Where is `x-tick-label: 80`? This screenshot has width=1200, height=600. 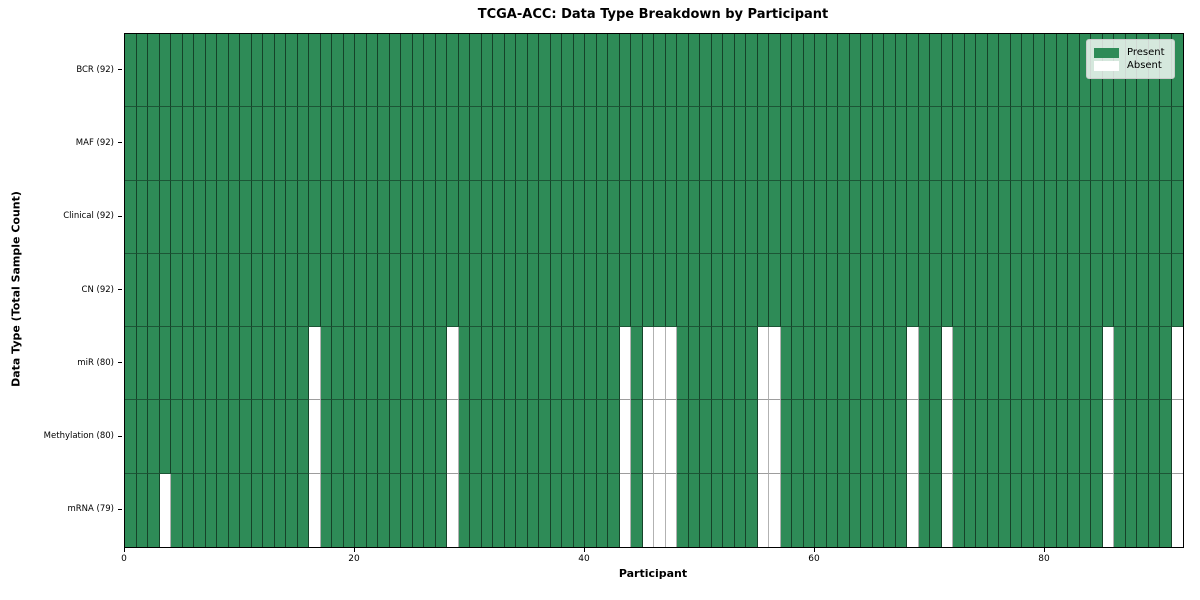
x-tick-label: 80 is located at coordinates (1044, 559).